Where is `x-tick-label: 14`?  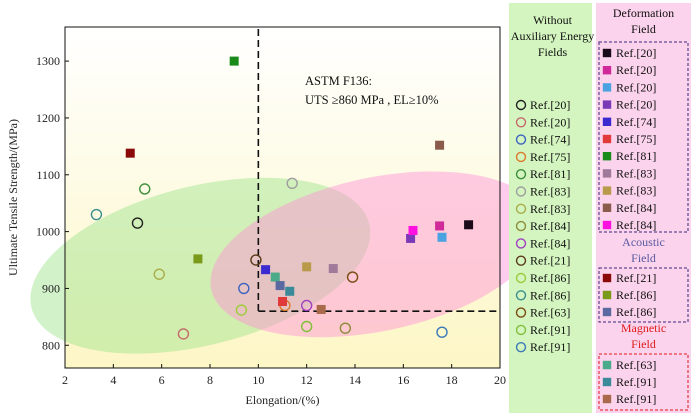 x-tick-label: 14 is located at coordinates (355, 380).